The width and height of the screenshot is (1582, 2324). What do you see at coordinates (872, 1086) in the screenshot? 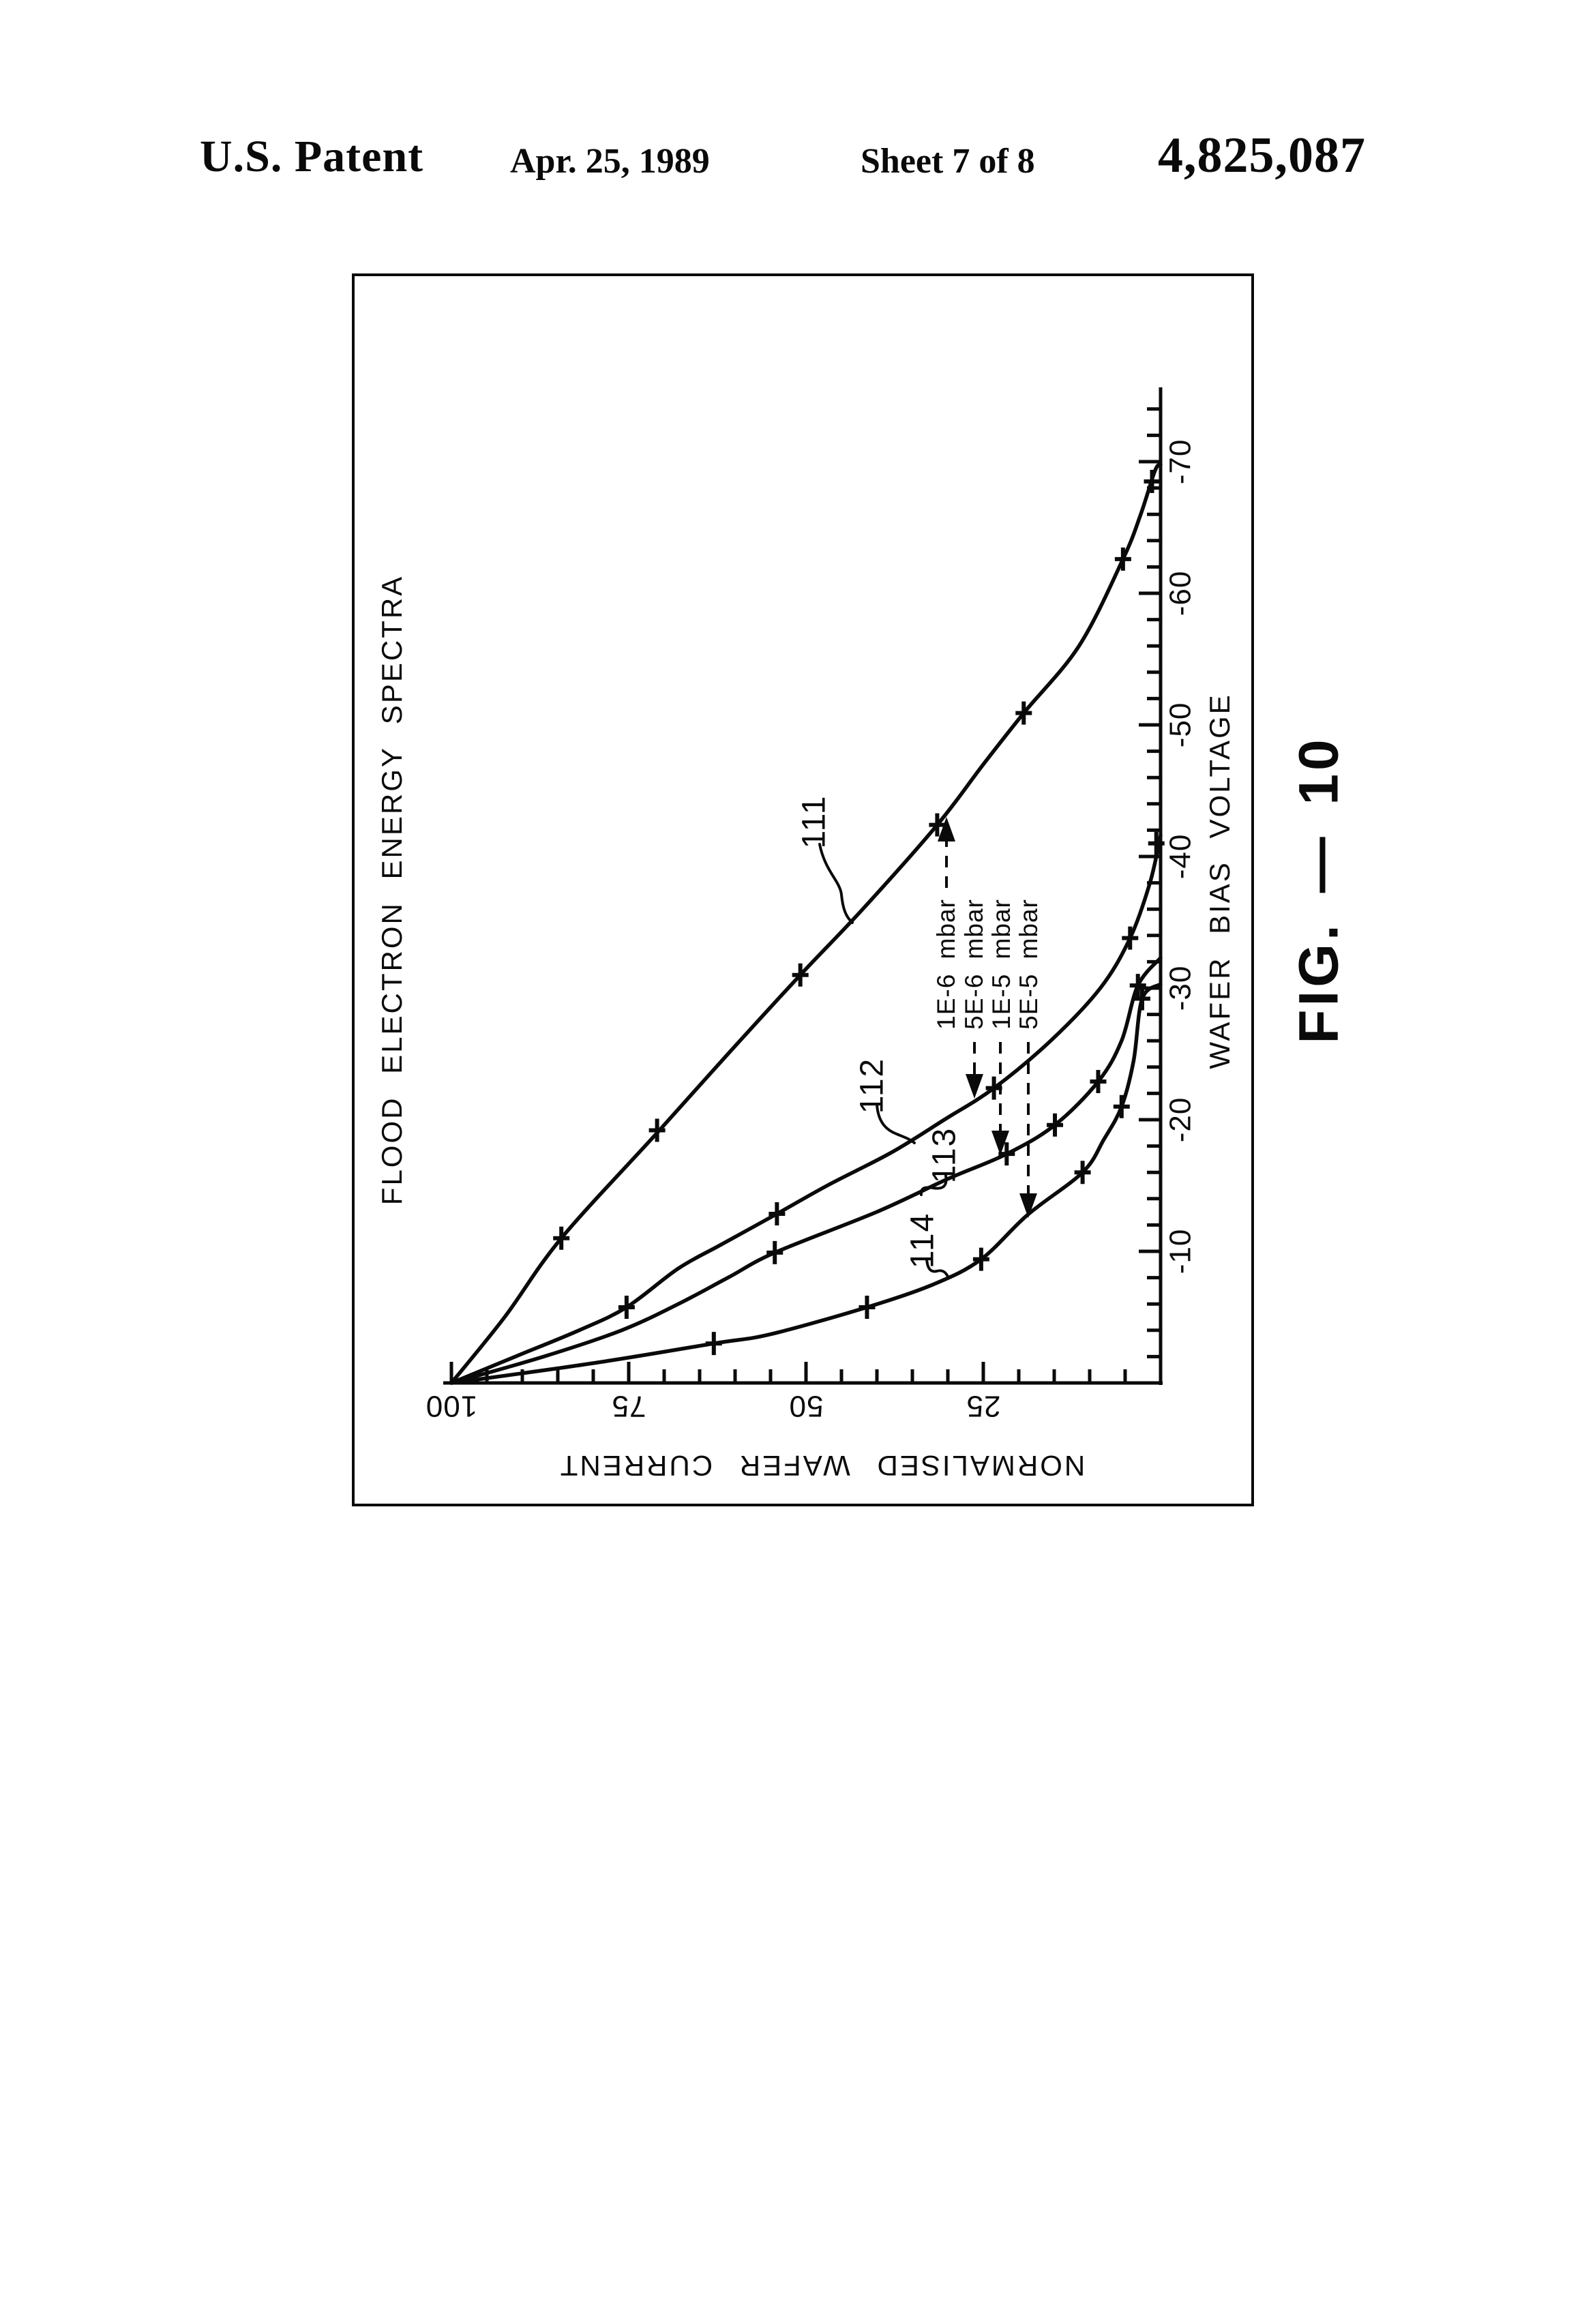
I see `curve-label-112: 112` at bounding box center [872, 1086].